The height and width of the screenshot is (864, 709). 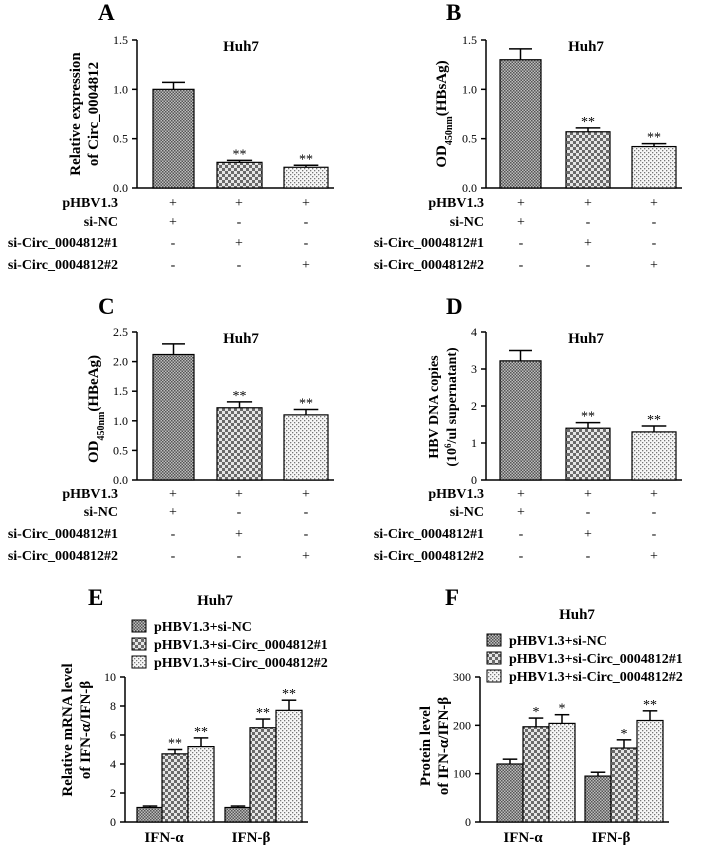 What do you see at coordinates (106, 306) in the screenshot?
I see `panel-letter-c: C` at bounding box center [106, 306].